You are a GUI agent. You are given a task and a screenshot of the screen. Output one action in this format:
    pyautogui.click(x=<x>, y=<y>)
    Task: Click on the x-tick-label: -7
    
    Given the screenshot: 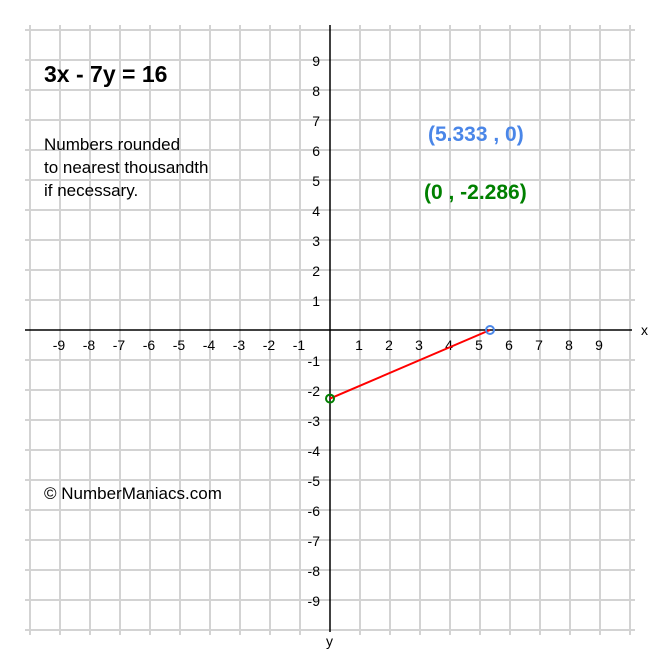 What is the action you would take?
    pyautogui.click(x=119, y=345)
    